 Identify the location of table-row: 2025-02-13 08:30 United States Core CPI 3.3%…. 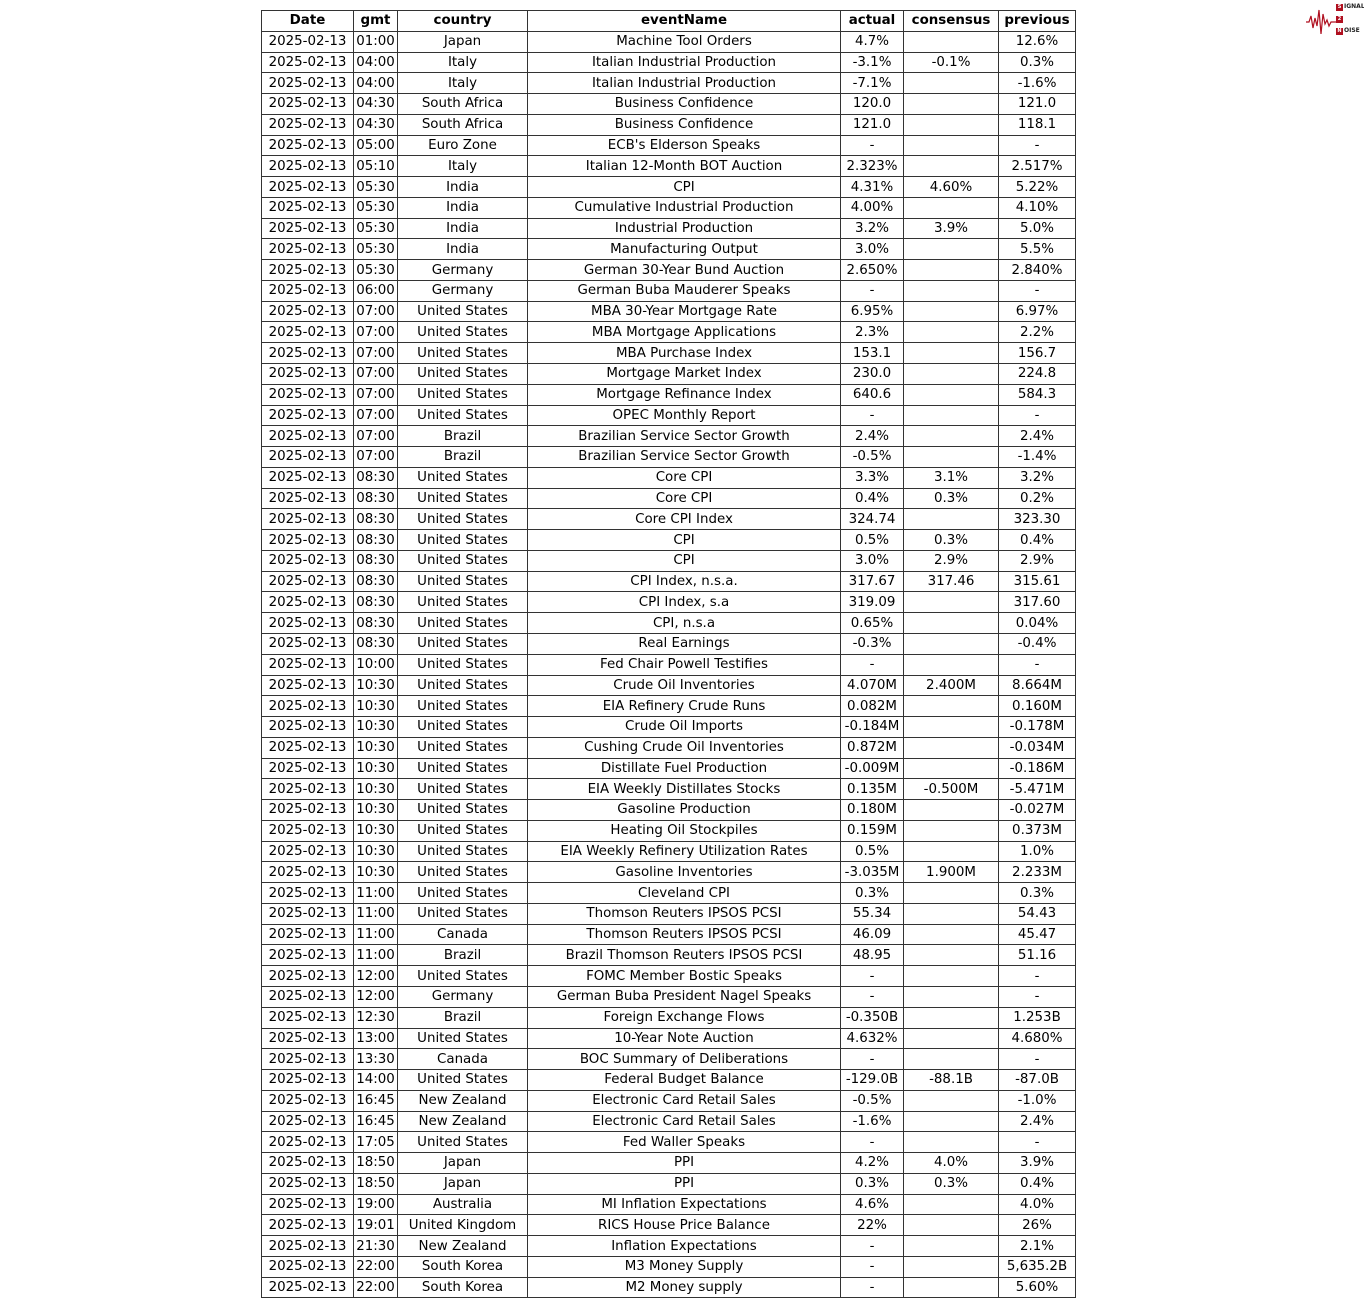
(668, 477).